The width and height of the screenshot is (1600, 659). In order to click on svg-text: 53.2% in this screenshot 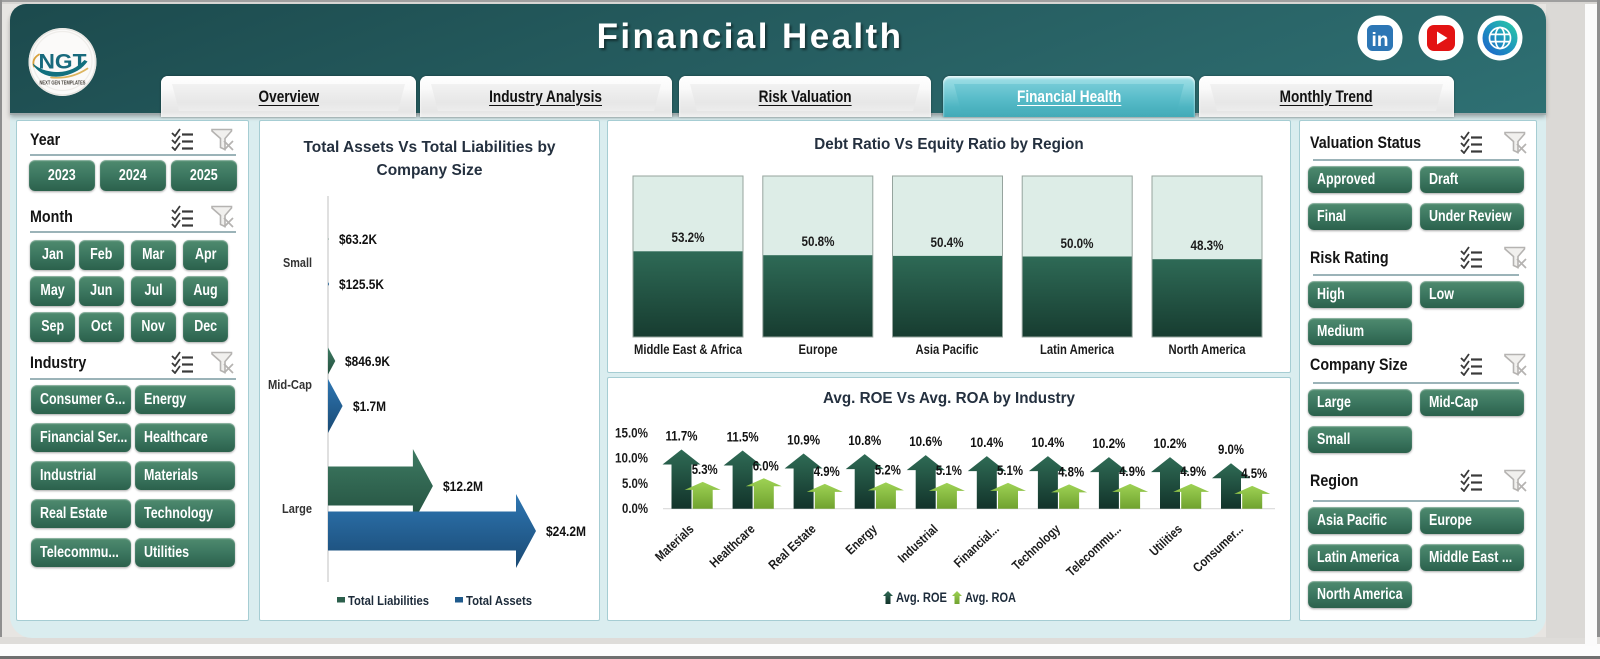, I will do `click(688, 237)`.